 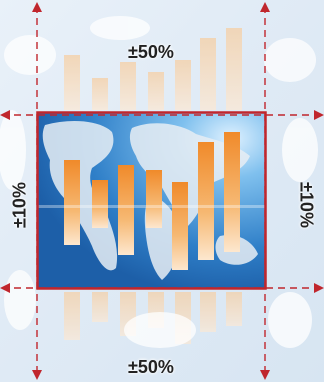 What do you see at coordinates (153, 69) in the screenshot?
I see `ghost-bars-top` at bounding box center [153, 69].